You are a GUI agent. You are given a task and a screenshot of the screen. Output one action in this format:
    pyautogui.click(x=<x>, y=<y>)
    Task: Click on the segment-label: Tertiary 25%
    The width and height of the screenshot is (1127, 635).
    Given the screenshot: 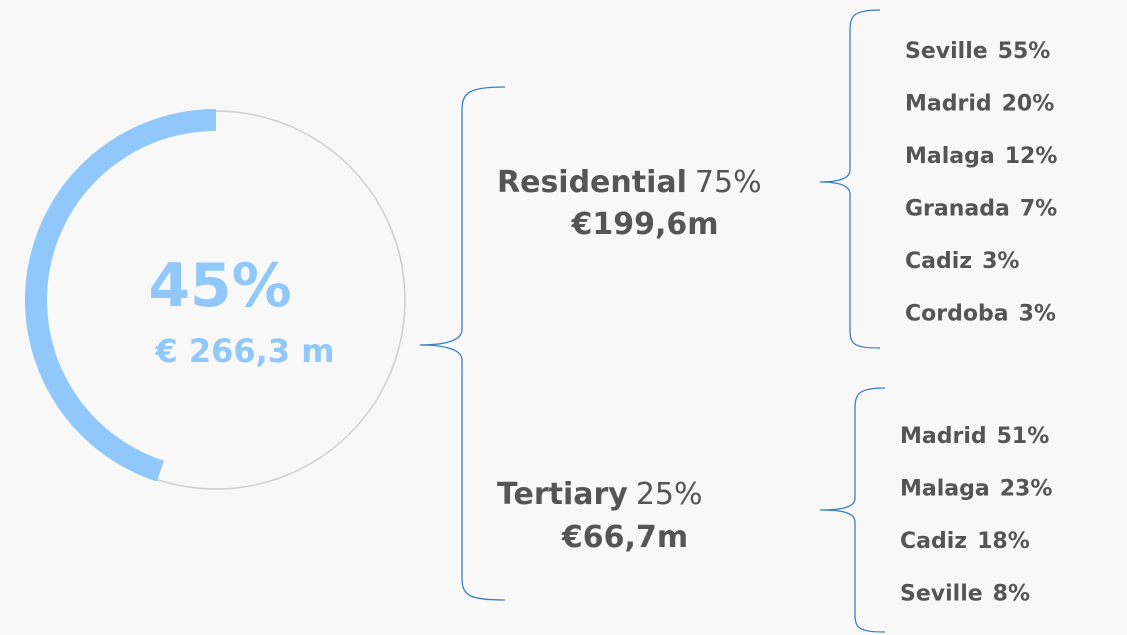 What is the action you would take?
    pyautogui.click(x=600, y=494)
    